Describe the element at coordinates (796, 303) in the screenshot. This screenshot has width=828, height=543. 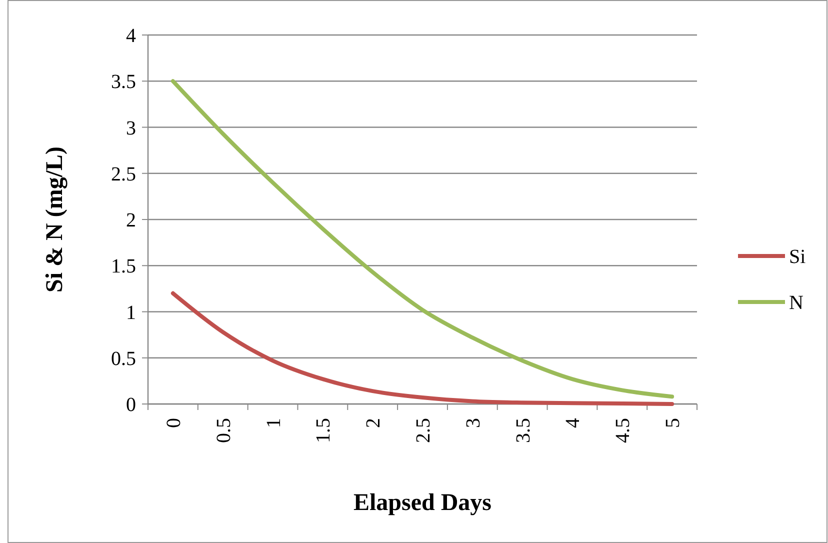
I see `legend-label: N` at that location.